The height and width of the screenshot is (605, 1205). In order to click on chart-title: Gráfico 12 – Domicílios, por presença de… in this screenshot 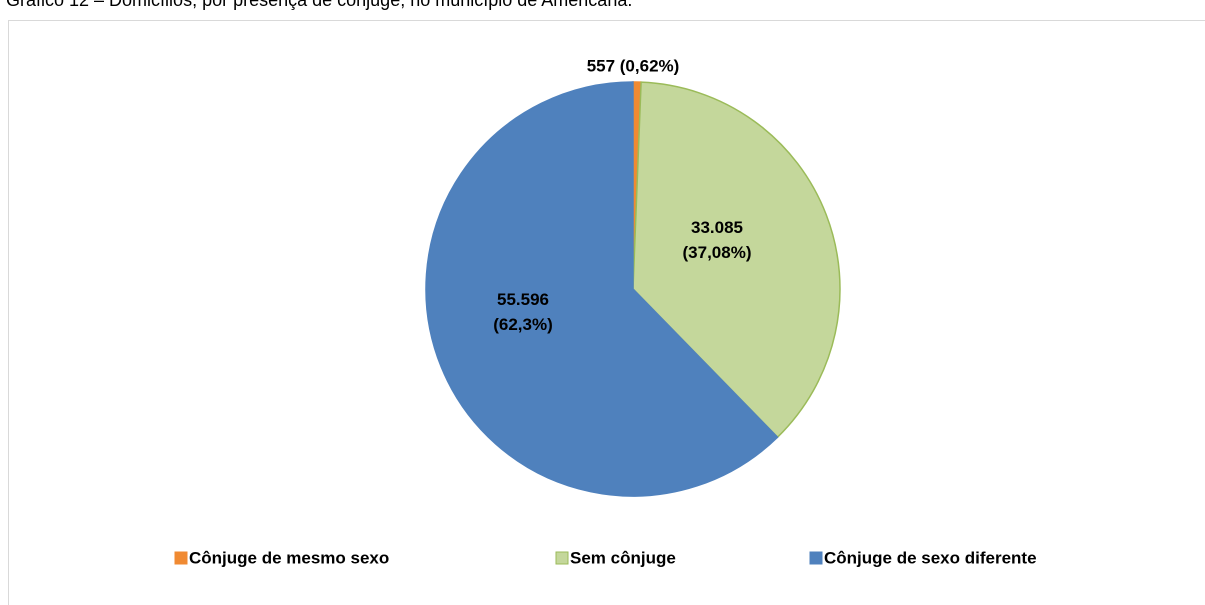, I will do `click(319, 5)`.